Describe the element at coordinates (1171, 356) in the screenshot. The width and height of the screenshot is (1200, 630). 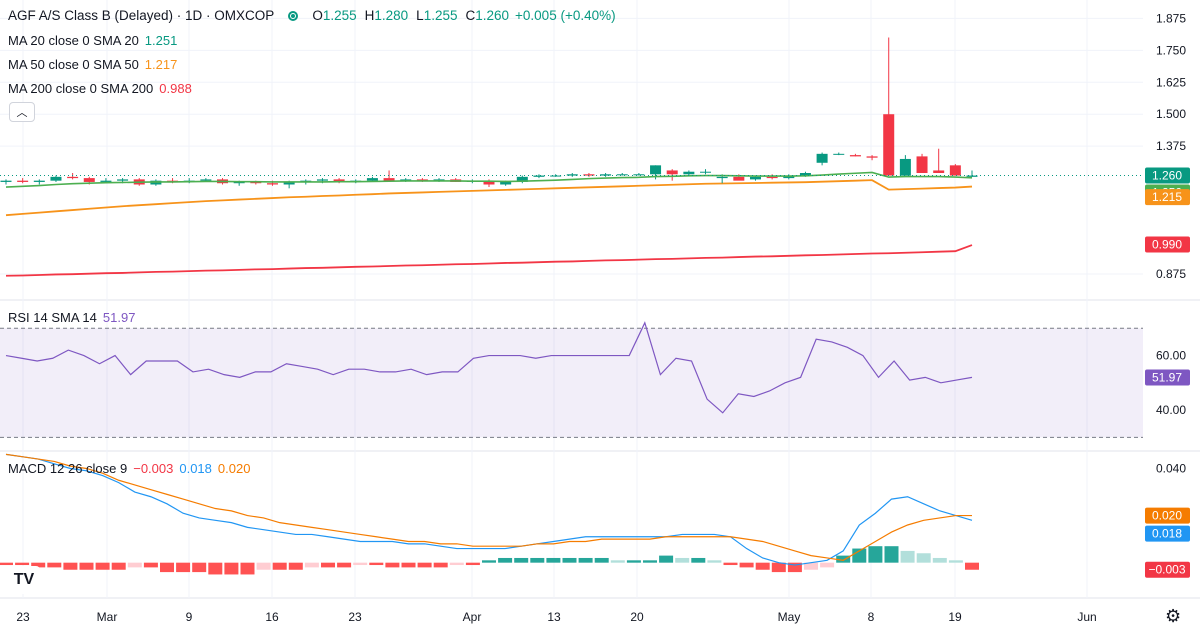
I see `rsi-tick-label: 60.00` at that location.